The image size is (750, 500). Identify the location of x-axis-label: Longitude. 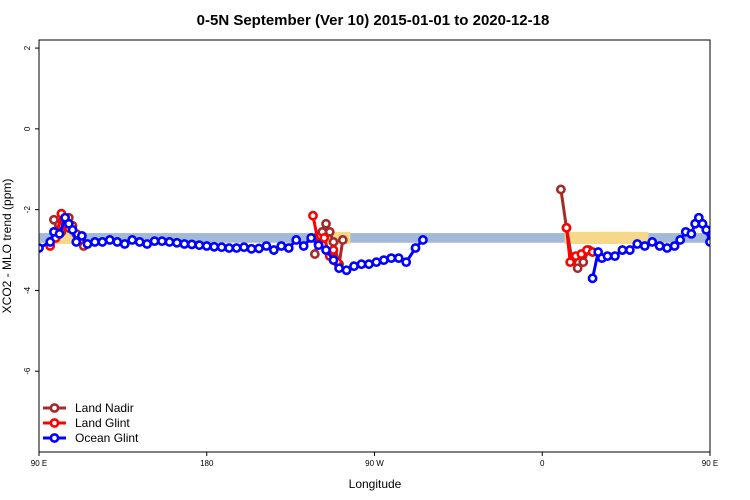
(375, 484).